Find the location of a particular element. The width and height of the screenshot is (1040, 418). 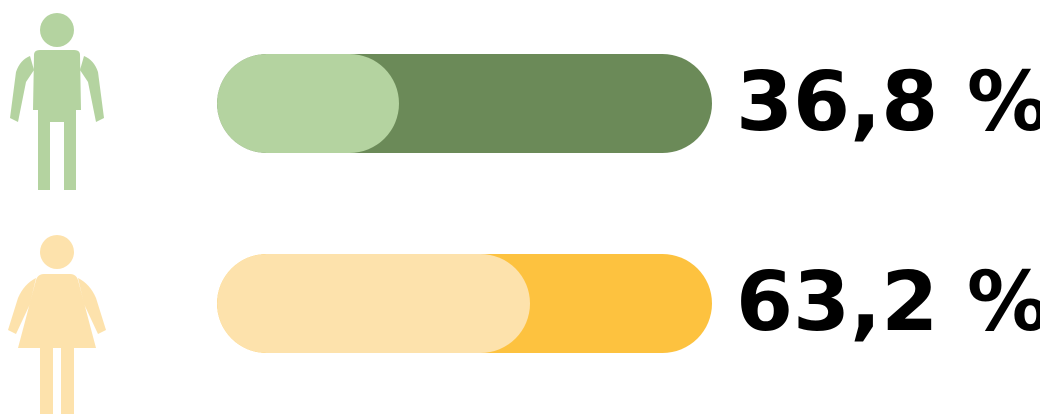

female-bar-track is located at coordinates (464, 303).